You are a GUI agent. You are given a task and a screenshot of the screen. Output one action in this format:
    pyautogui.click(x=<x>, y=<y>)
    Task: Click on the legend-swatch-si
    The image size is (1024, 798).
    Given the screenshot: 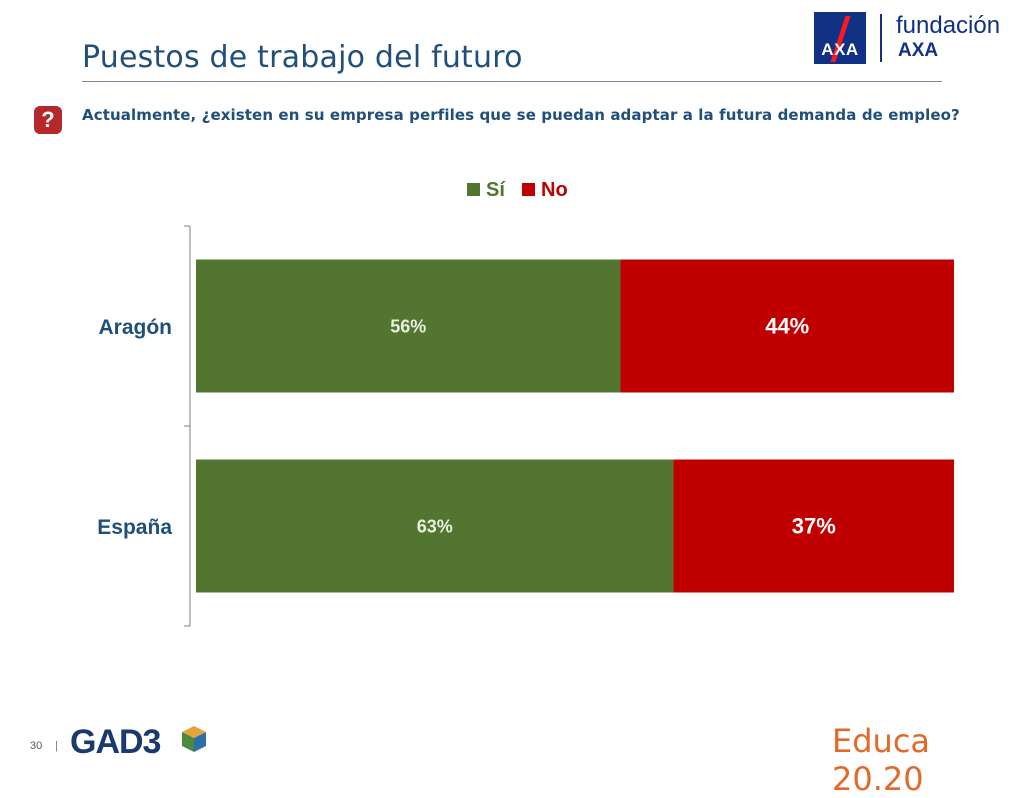 What is the action you would take?
    pyautogui.click(x=473, y=189)
    